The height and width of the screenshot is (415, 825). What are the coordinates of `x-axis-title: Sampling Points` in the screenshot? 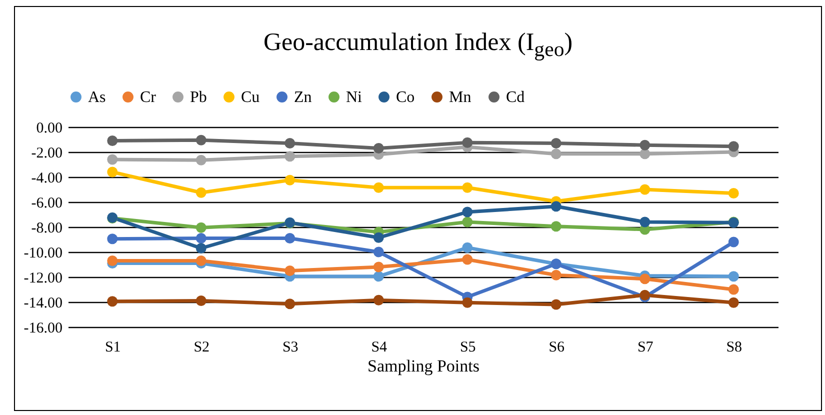 It's located at (424, 366).